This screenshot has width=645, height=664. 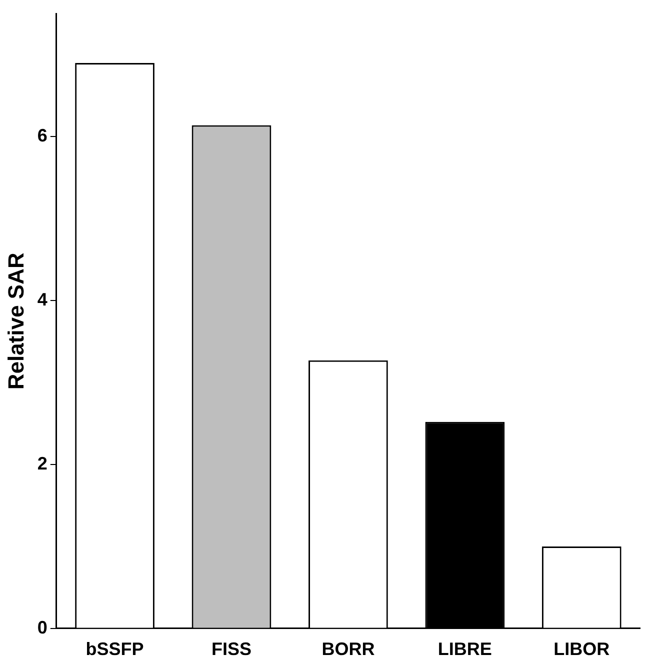 I want to click on x-tick-label: LIBOR, so click(x=582, y=649).